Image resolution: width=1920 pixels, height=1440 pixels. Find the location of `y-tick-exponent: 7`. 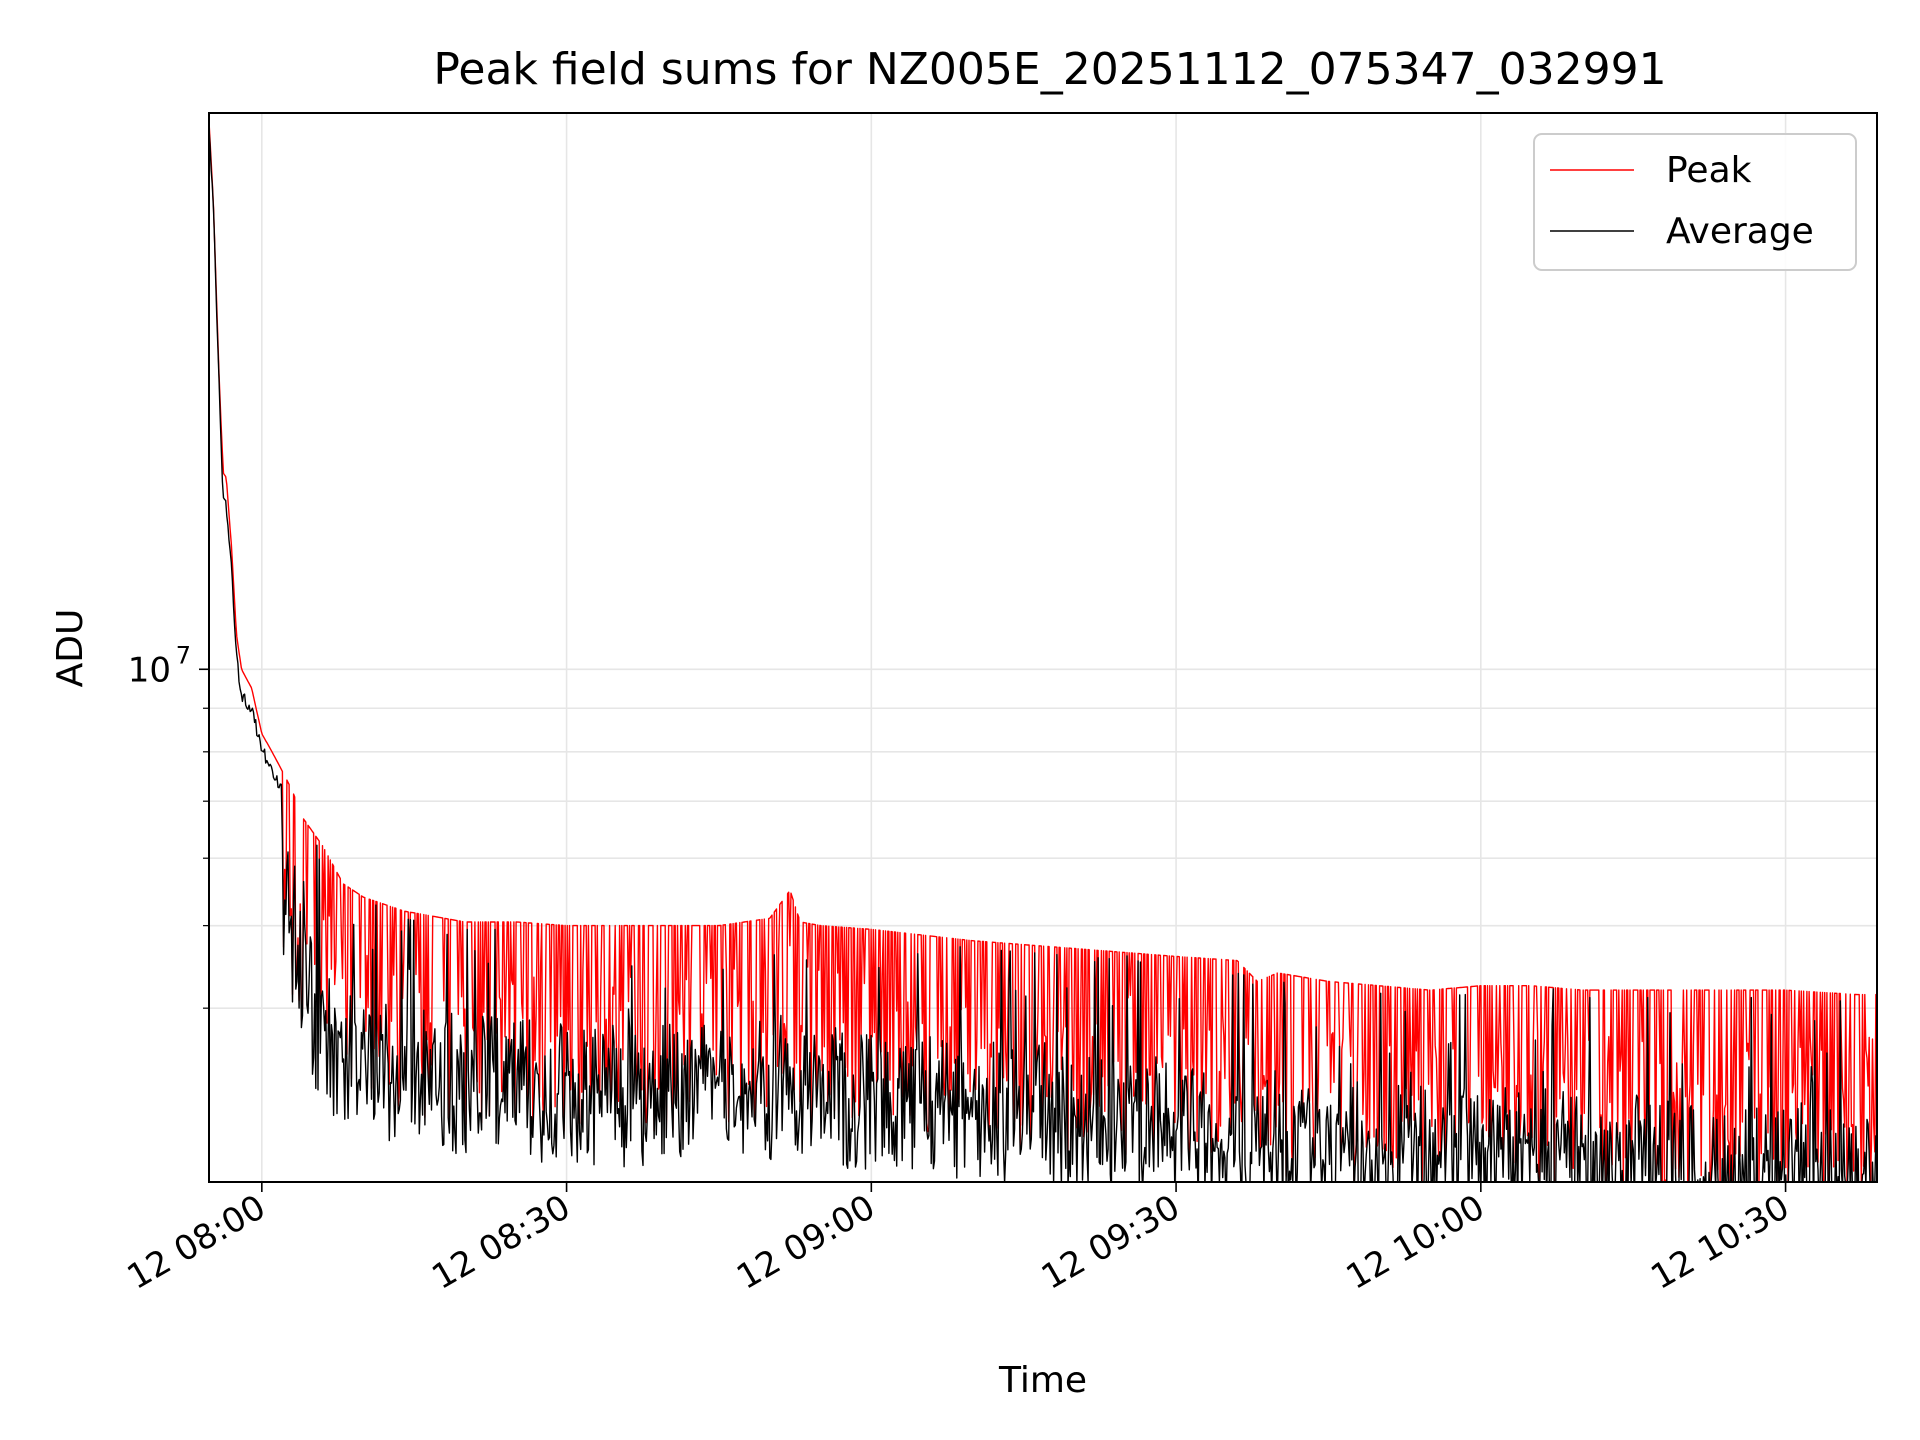

y-tick-exponent: 7 is located at coordinates (183, 655).